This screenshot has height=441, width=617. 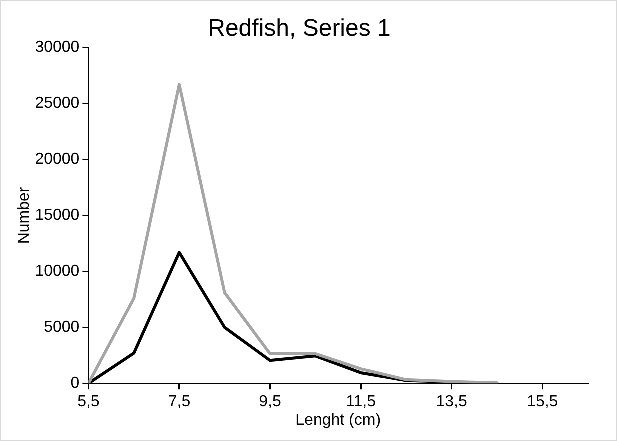 I want to click on y-tick-label: 0, so click(x=75, y=383).